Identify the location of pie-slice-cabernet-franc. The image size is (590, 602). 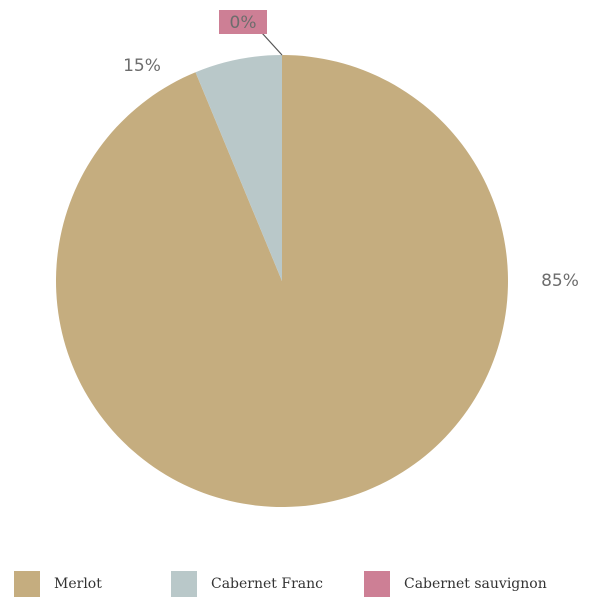
(238, 168).